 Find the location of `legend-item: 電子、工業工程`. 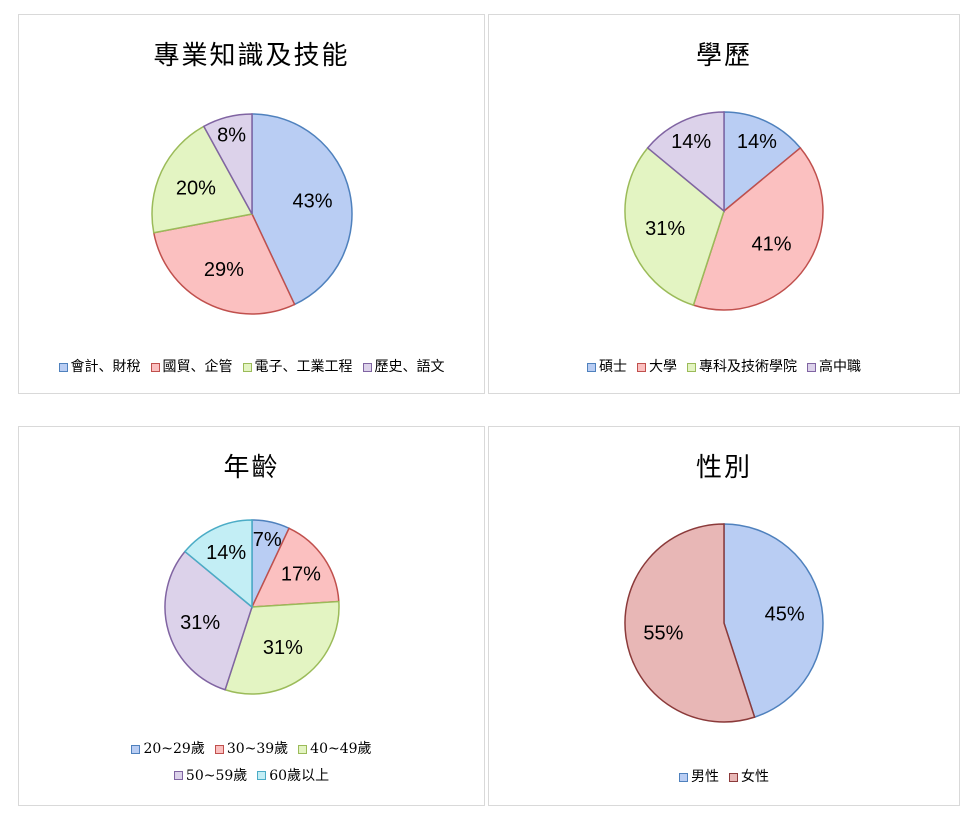

legend-item: 電子、工業工程 is located at coordinates (297, 367).